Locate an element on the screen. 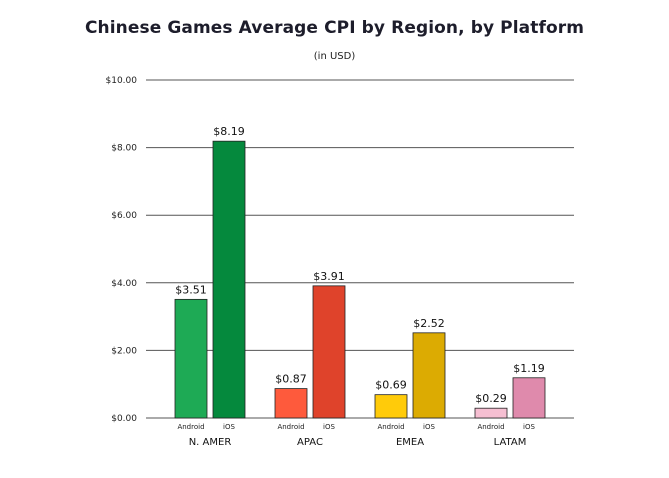 This screenshot has width=669, height=478. data-label: $0.87 is located at coordinates (291, 379).